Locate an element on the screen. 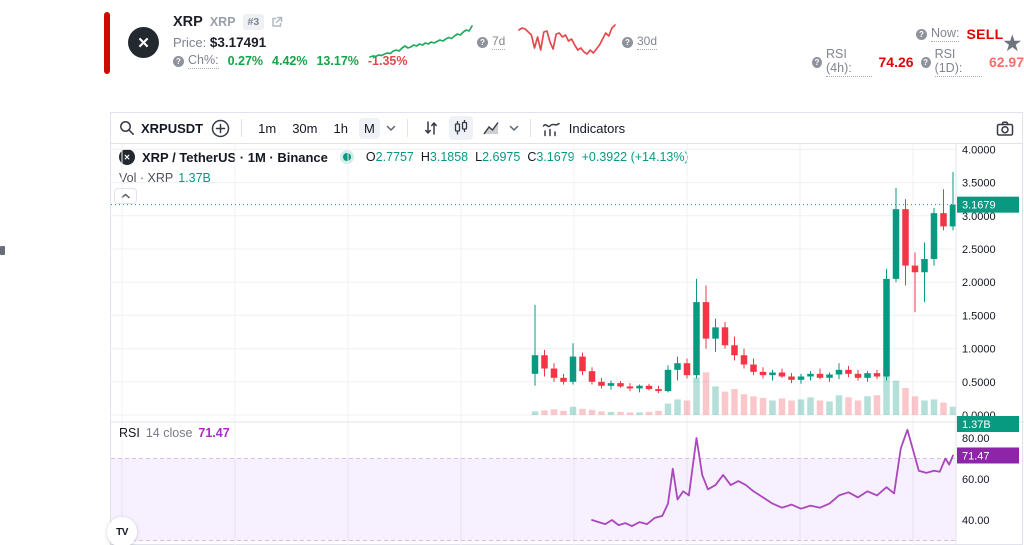 This screenshot has width=1024, height=545. symbol-name: XRP is located at coordinates (188, 22).